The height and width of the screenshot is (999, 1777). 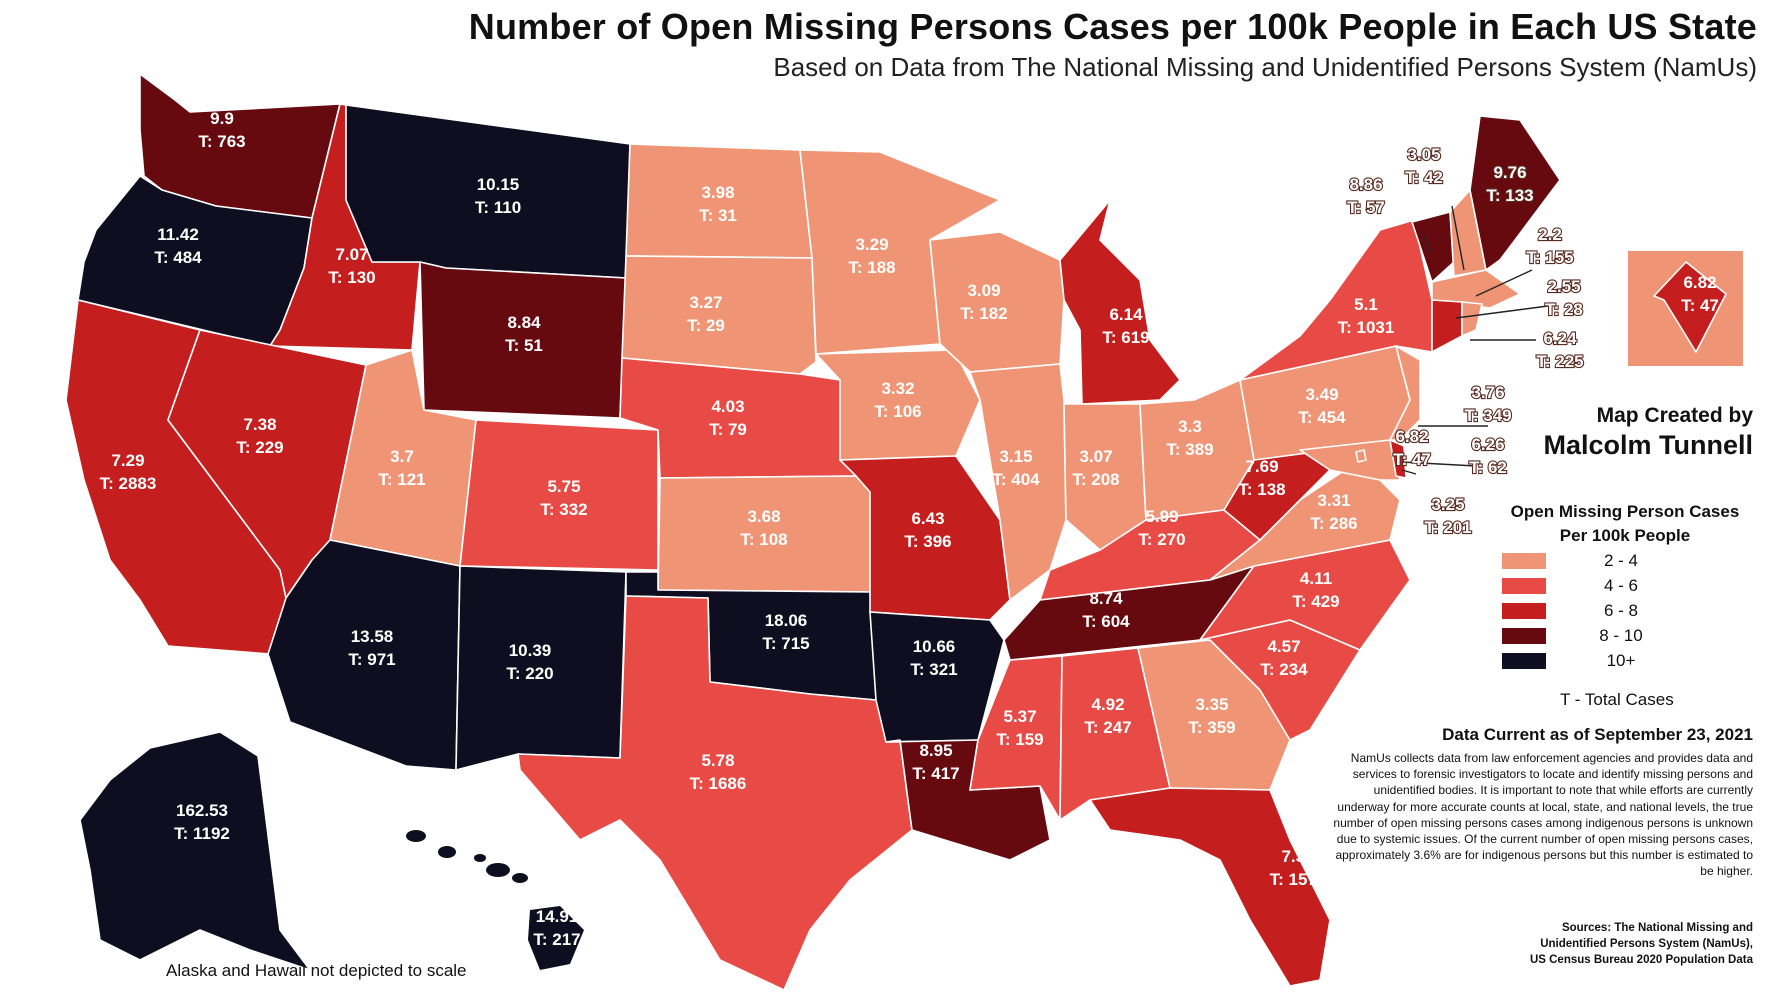 What do you see at coordinates (927, 518) in the screenshot?
I see `state-rate-label-MO: 6.43` at bounding box center [927, 518].